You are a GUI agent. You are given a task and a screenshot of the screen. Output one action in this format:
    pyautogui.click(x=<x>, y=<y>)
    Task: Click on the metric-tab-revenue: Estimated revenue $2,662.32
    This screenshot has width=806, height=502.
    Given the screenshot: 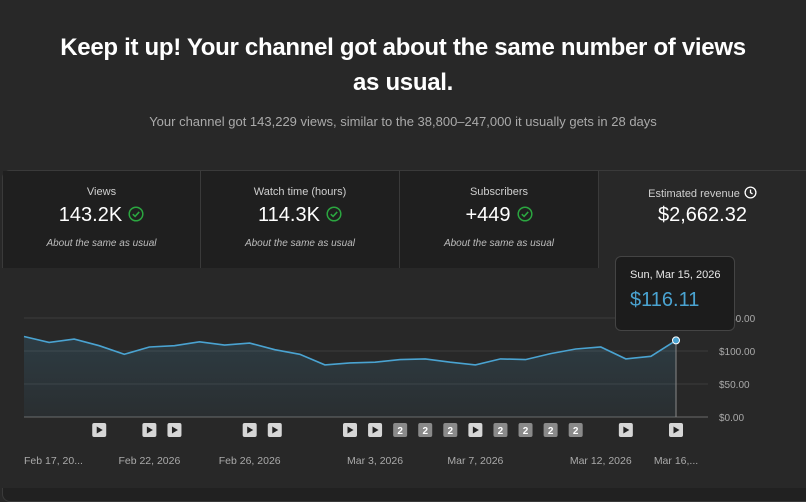 What is the action you would take?
    pyautogui.click(x=702, y=219)
    